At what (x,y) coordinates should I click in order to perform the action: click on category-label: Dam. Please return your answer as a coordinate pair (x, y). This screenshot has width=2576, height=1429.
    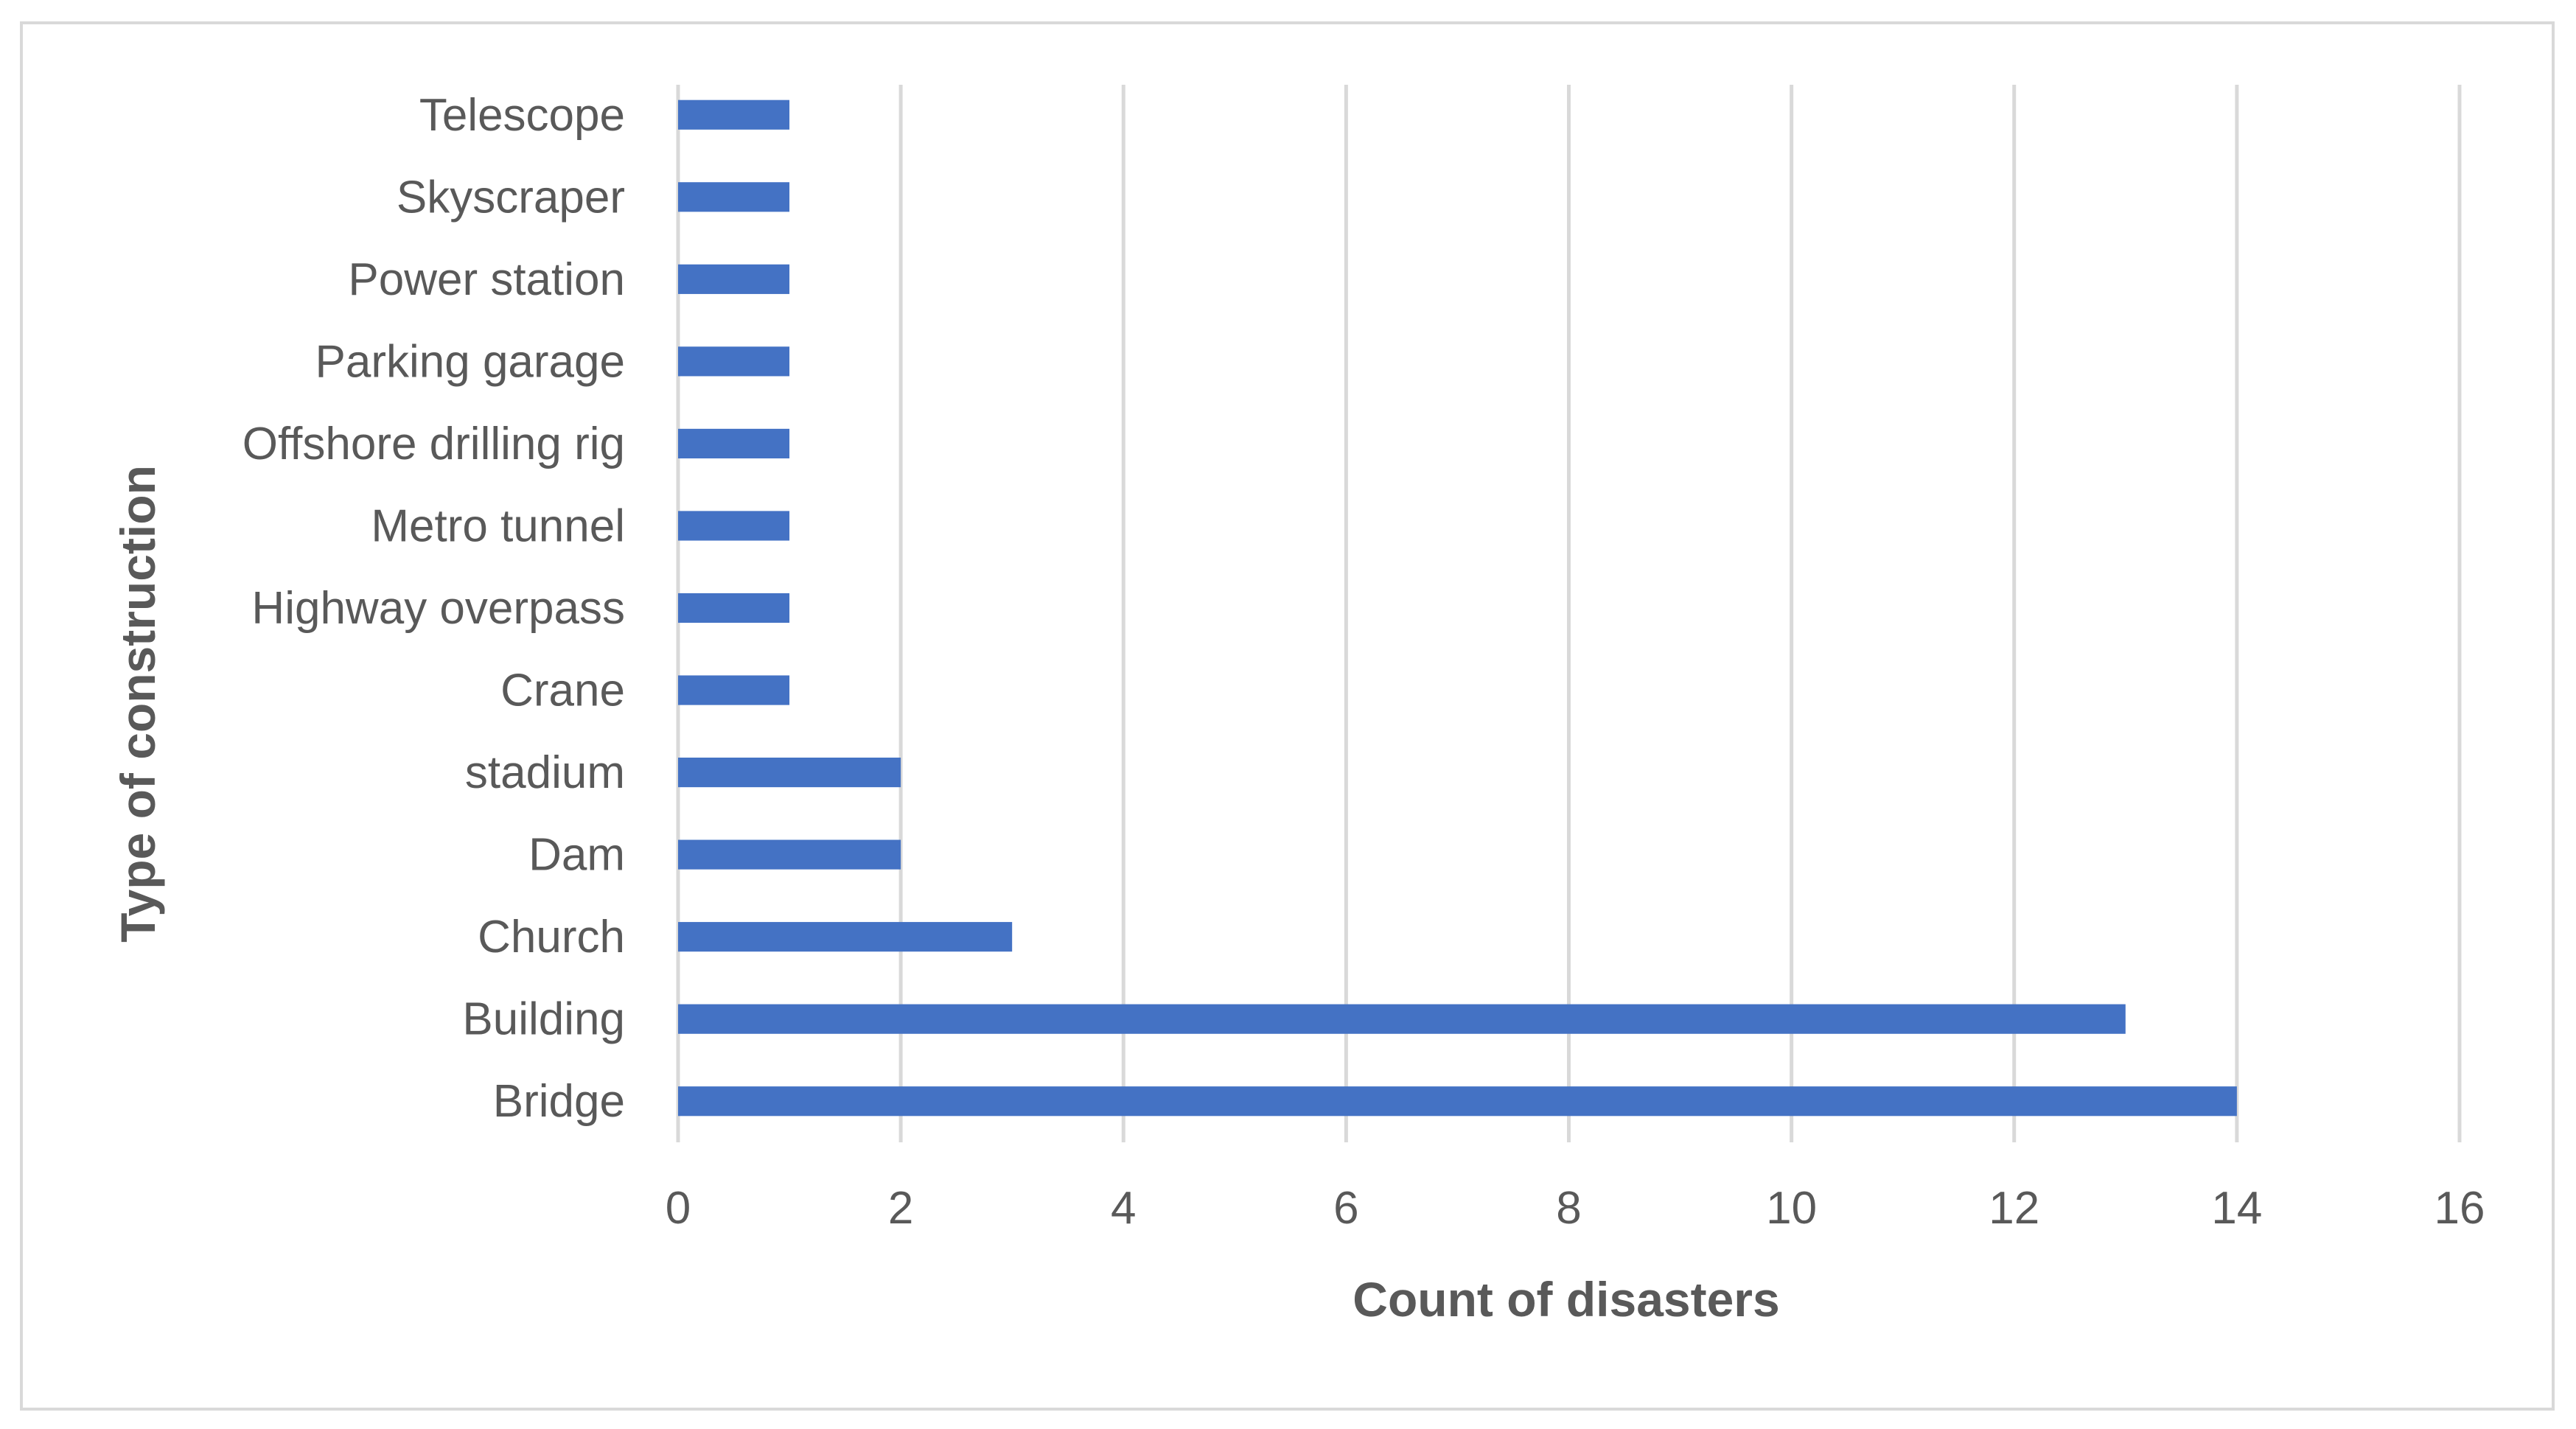
    Looking at the image, I should click on (576, 855).